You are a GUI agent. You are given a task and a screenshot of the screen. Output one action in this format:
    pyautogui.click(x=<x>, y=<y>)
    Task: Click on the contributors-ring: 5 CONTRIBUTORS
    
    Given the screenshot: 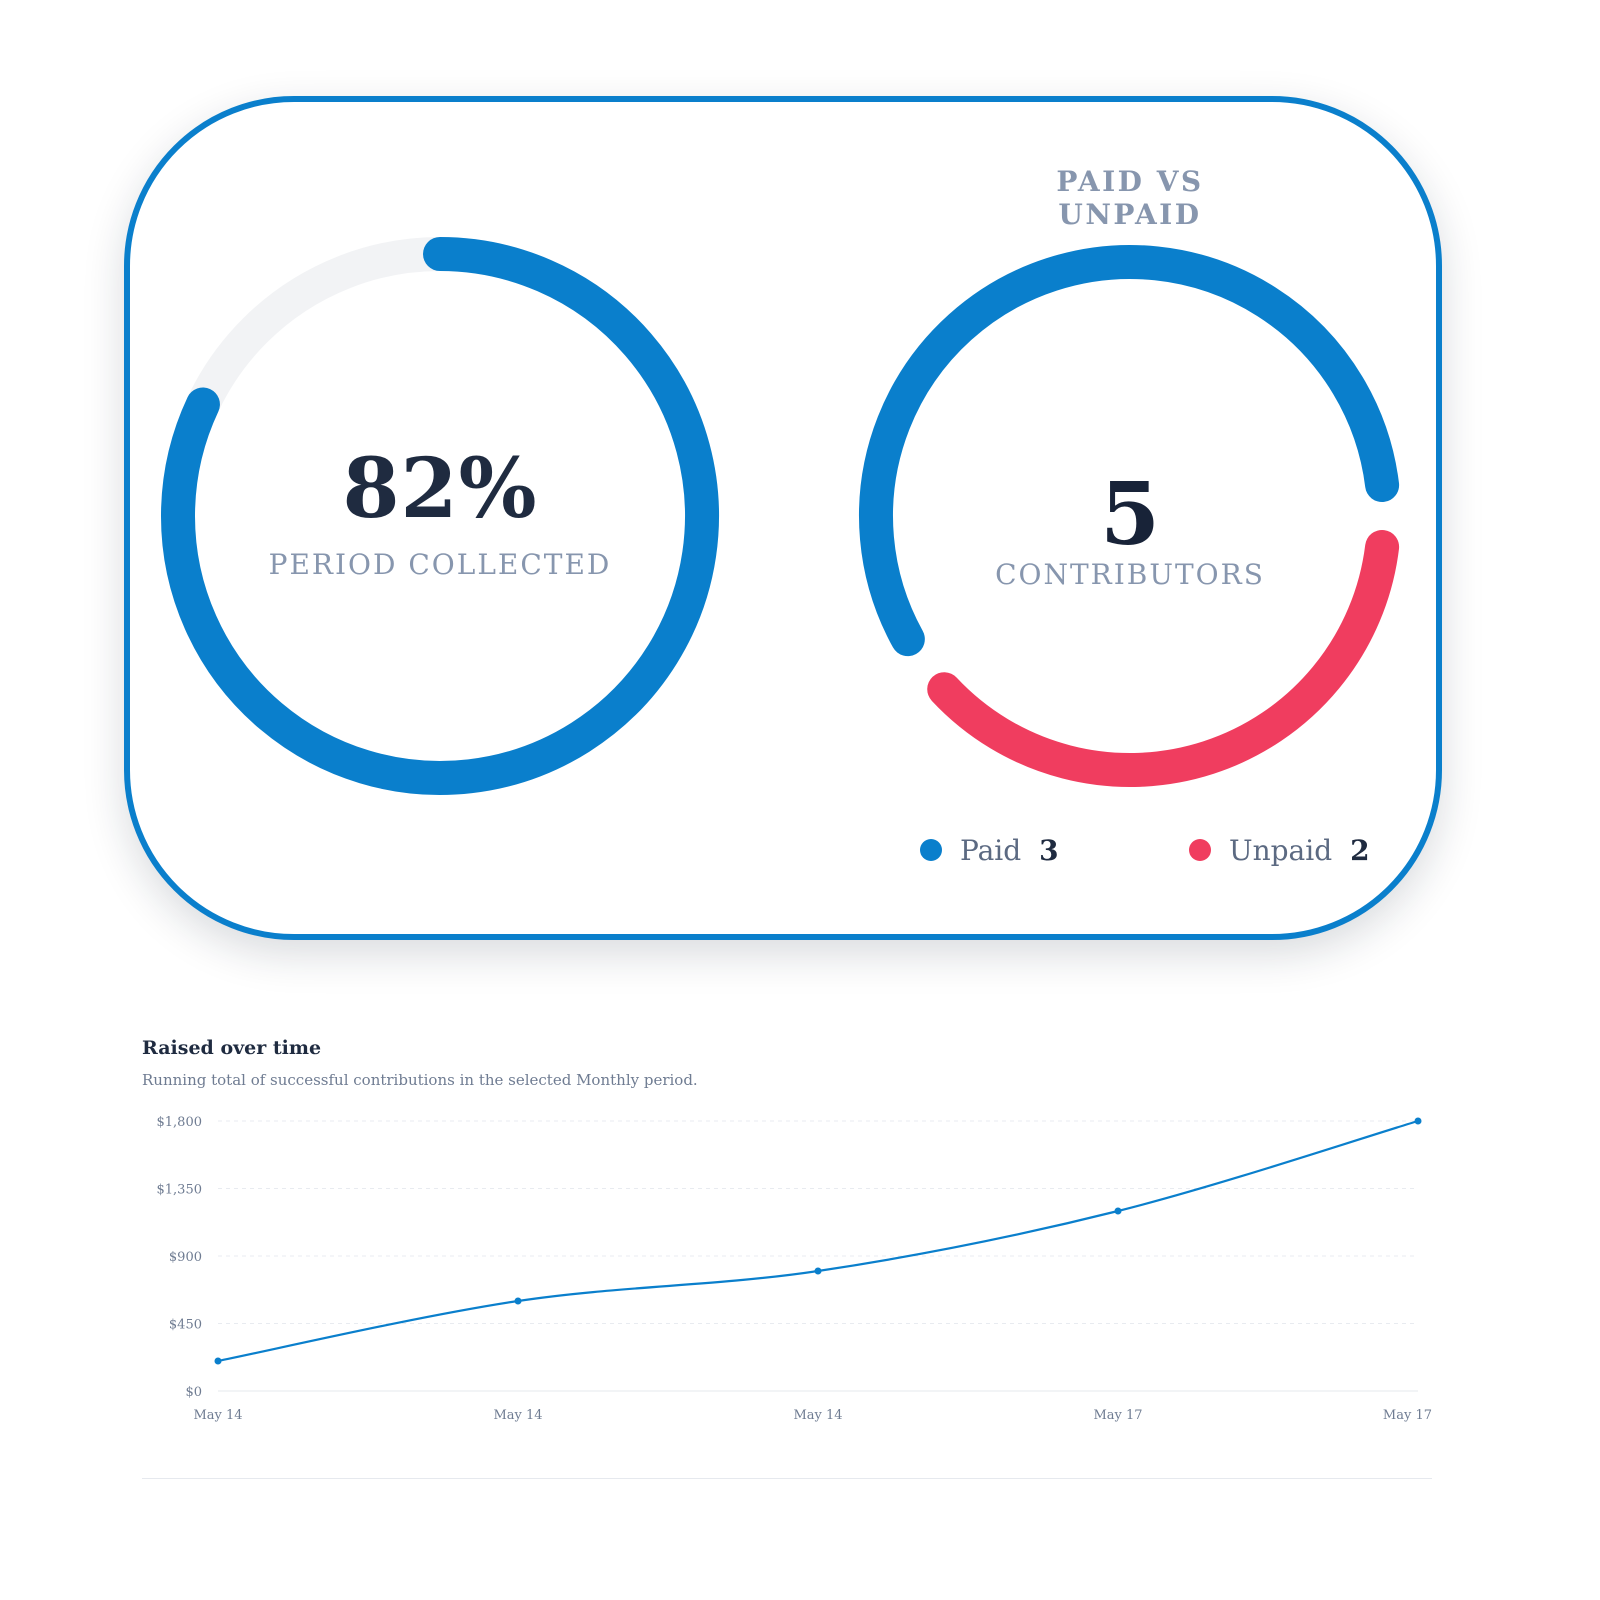 What is the action you would take?
    pyautogui.click(x=1129, y=516)
    